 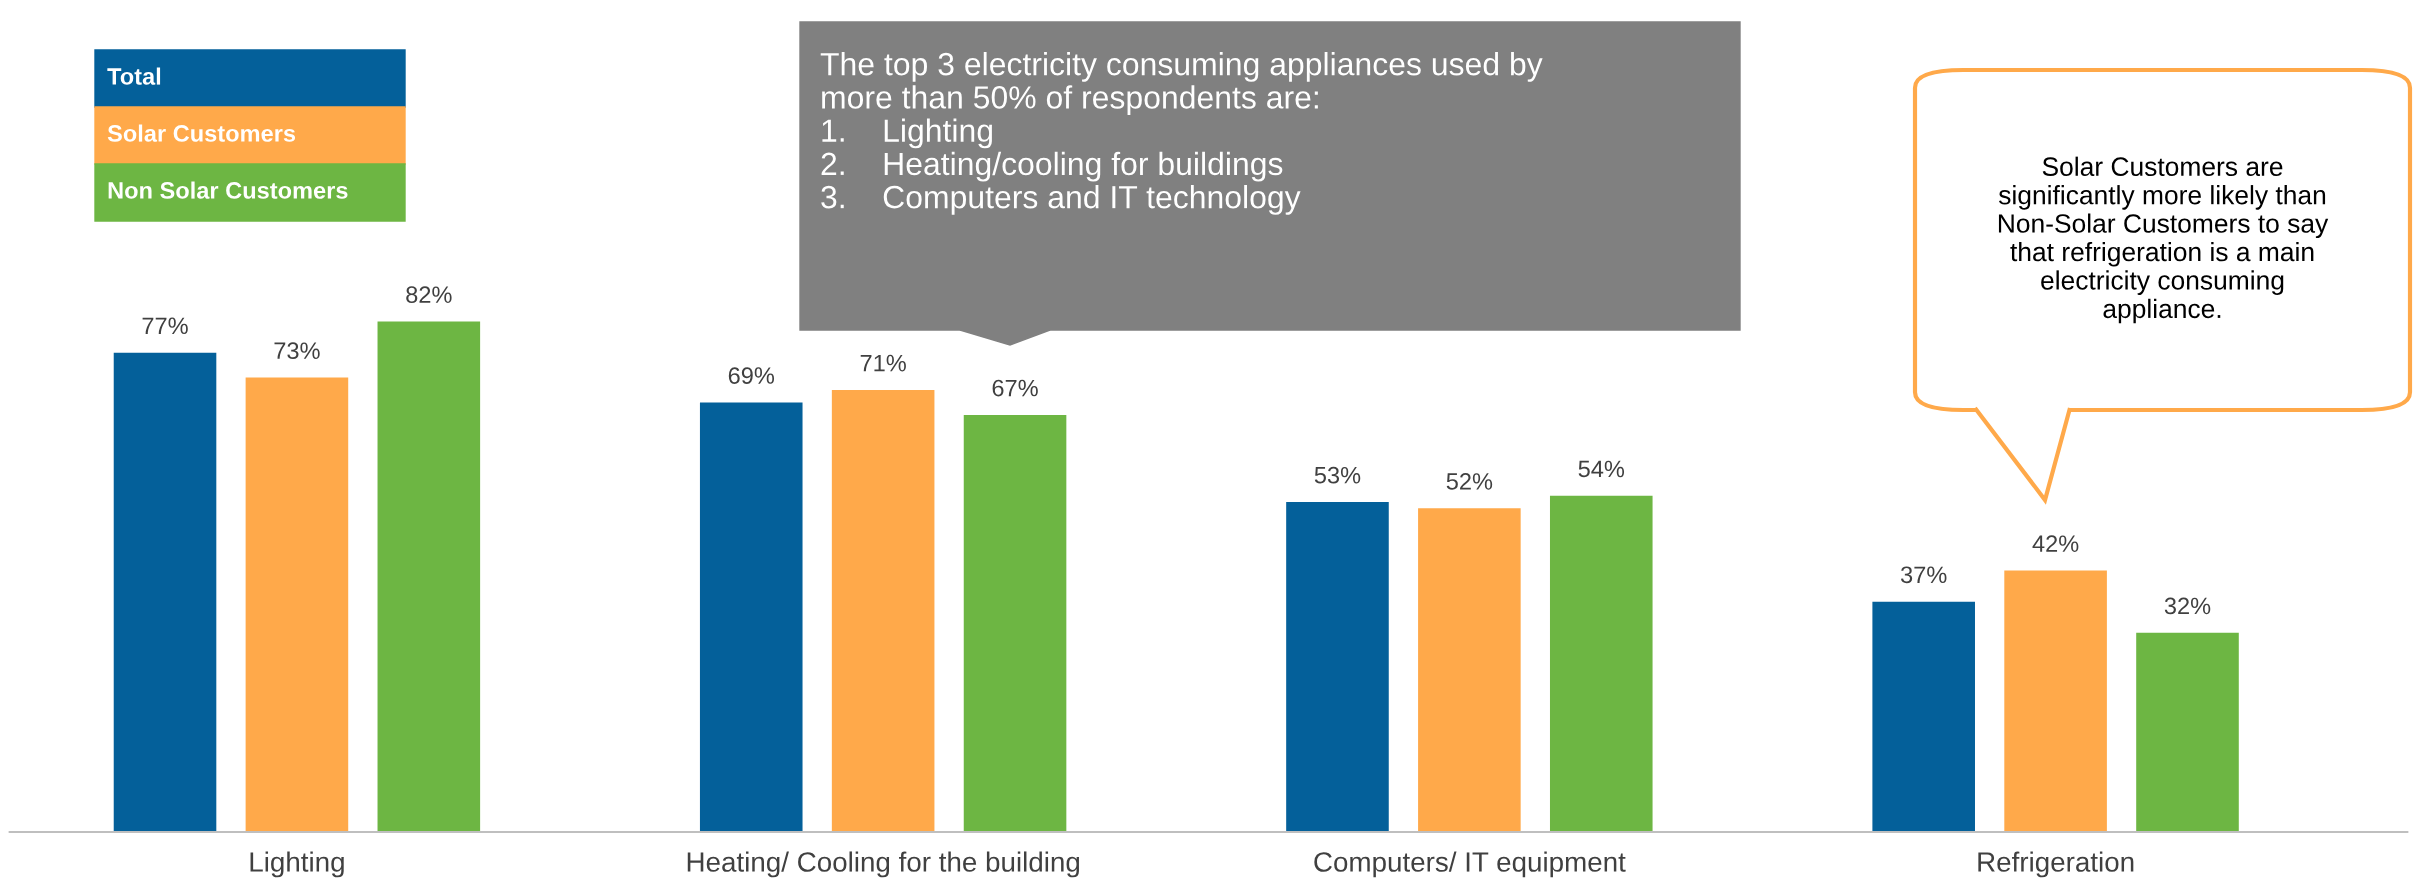 What do you see at coordinates (1601, 469) in the screenshot?
I see `data-label: 54%` at bounding box center [1601, 469].